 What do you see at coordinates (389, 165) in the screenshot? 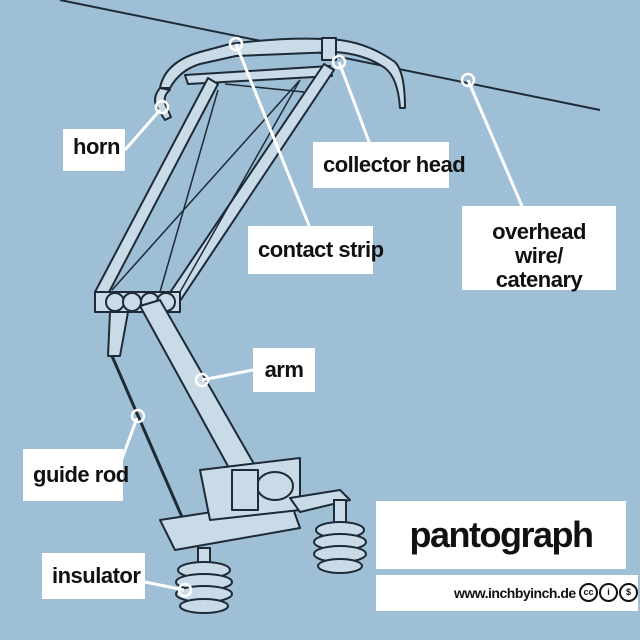
I see `label-collector-head: collector head` at bounding box center [389, 165].